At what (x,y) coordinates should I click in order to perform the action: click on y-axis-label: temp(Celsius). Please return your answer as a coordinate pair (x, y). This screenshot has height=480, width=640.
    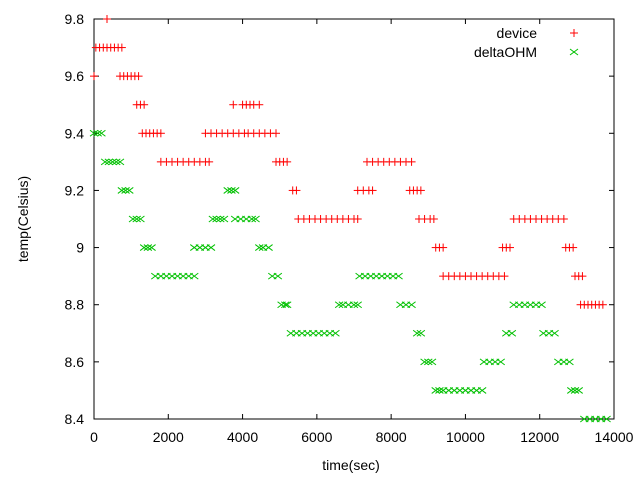
    Looking at the image, I should click on (23, 219).